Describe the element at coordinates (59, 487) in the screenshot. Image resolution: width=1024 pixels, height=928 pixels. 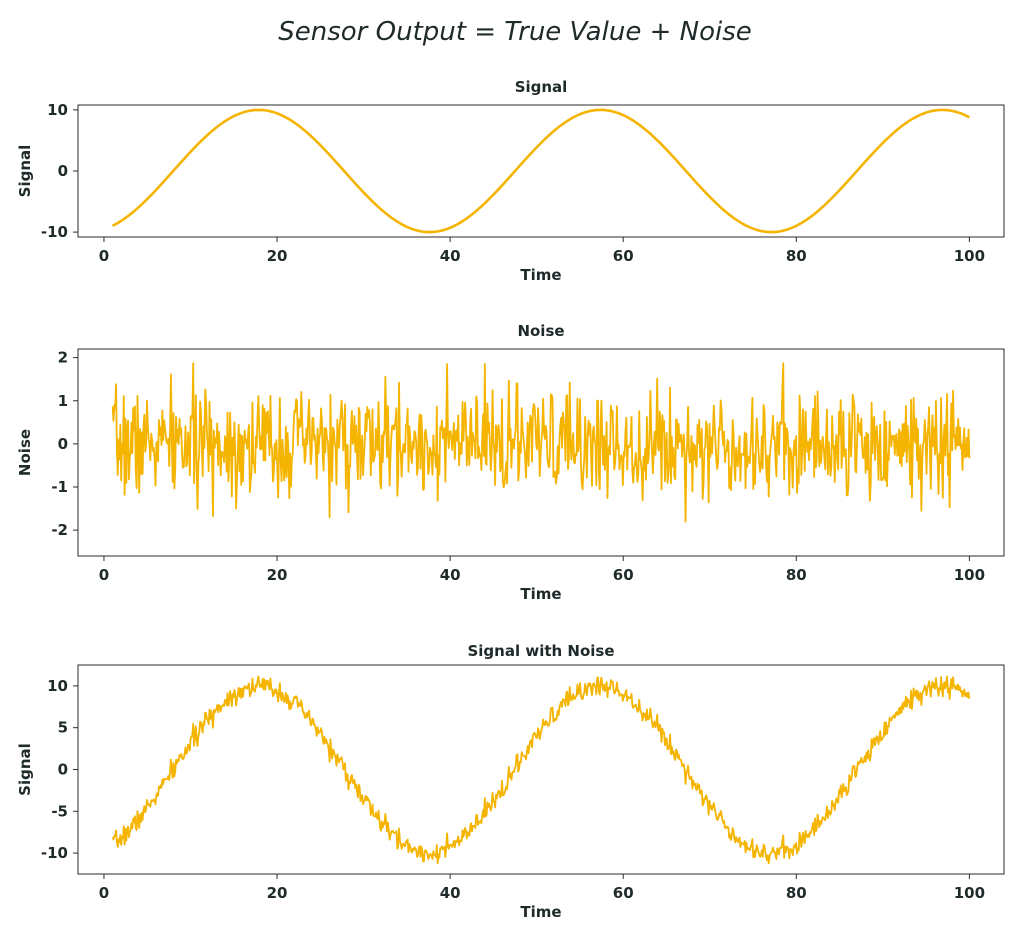
I see `y-tick-label: -1` at that location.